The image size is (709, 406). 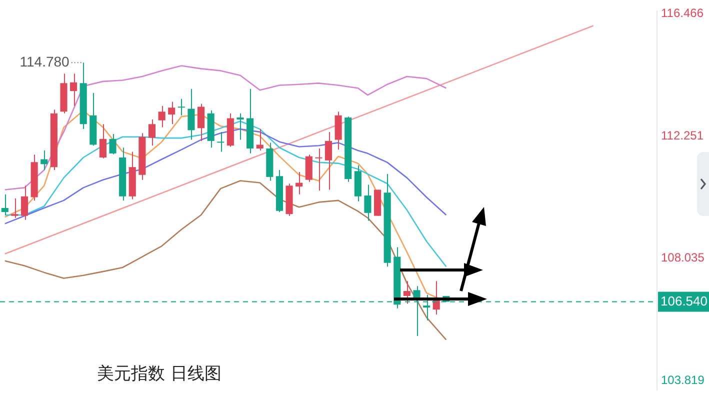 I want to click on y-tick-label: 103.819, so click(x=683, y=380).